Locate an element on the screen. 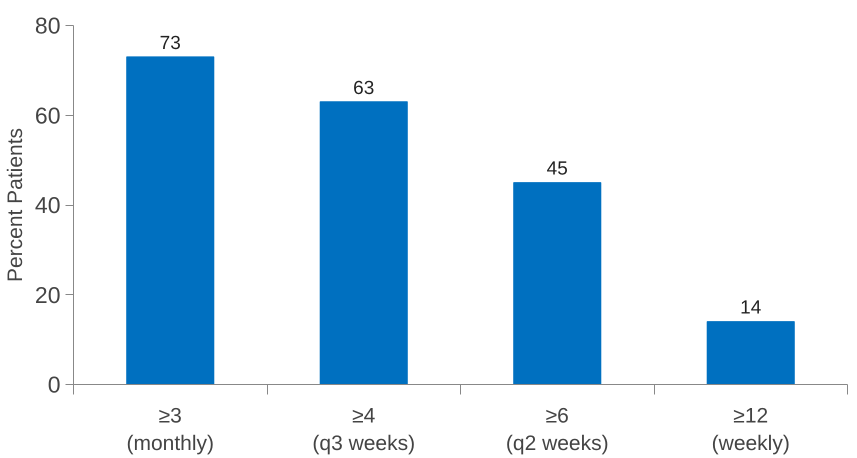 This screenshot has height=458, width=857. y-tick-label: 0 is located at coordinates (54, 385).